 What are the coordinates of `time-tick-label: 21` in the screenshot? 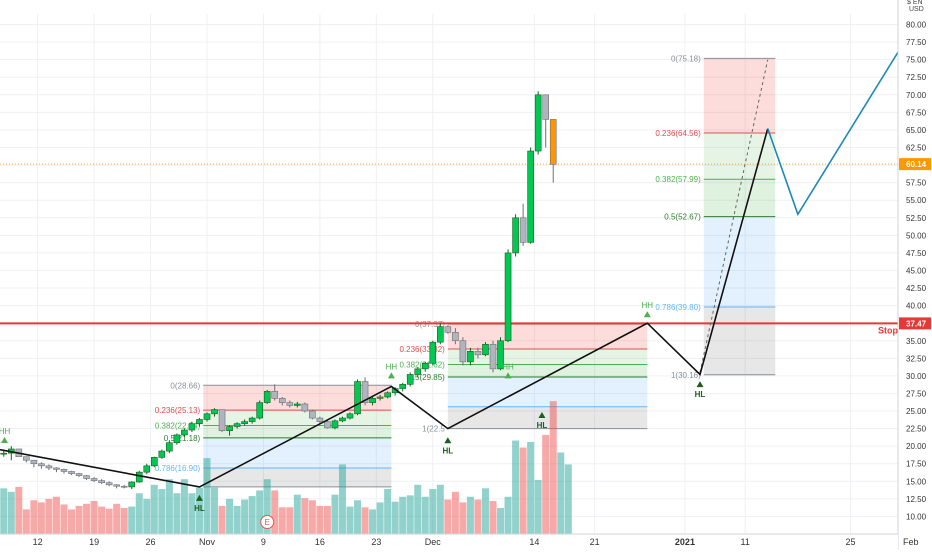 It's located at (595, 542).